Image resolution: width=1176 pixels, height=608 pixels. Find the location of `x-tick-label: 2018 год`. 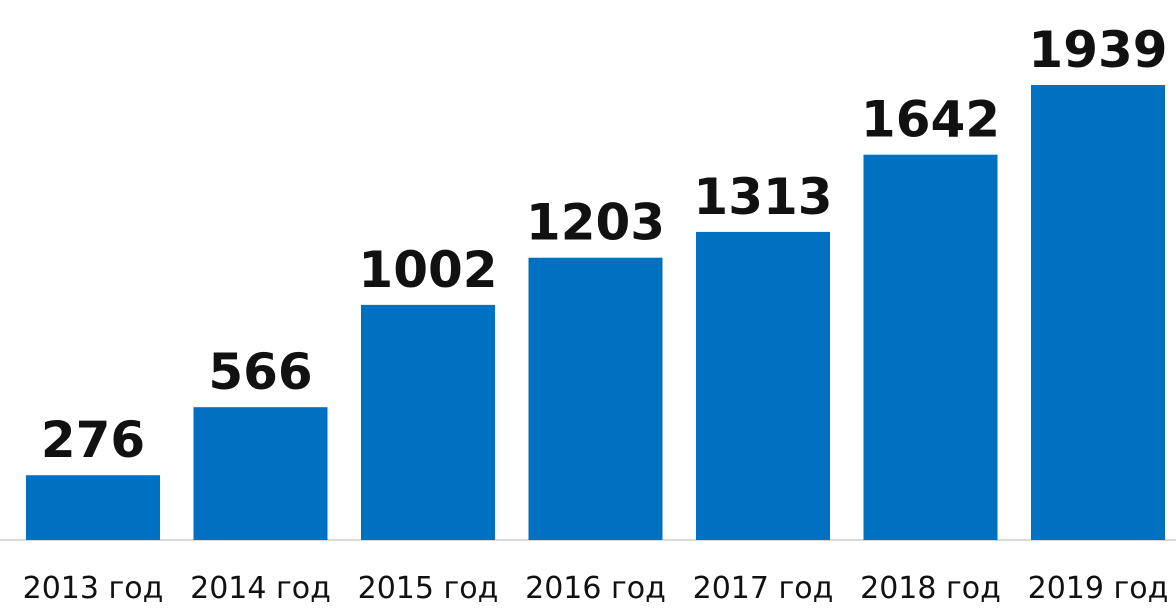

x-tick-label: 2018 год is located at coordinates (930, 588).